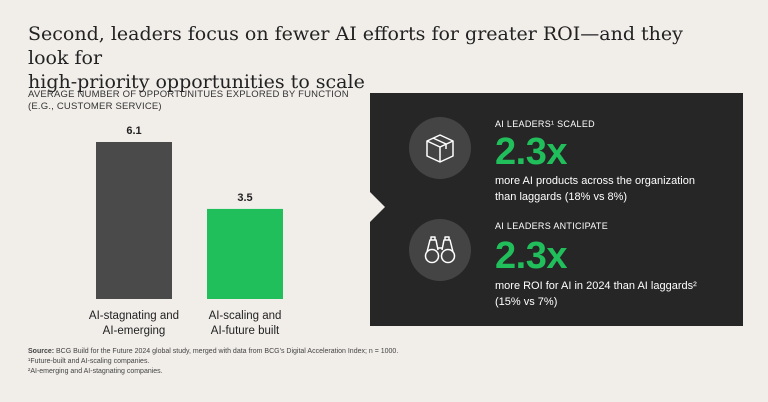 This screenshot has height=402, width=768. What do you see at coordinates (595, 181) in the screenshot?
I see `block1-desc-line-1: more AI products across the organization` at bounding box center [595, 181].